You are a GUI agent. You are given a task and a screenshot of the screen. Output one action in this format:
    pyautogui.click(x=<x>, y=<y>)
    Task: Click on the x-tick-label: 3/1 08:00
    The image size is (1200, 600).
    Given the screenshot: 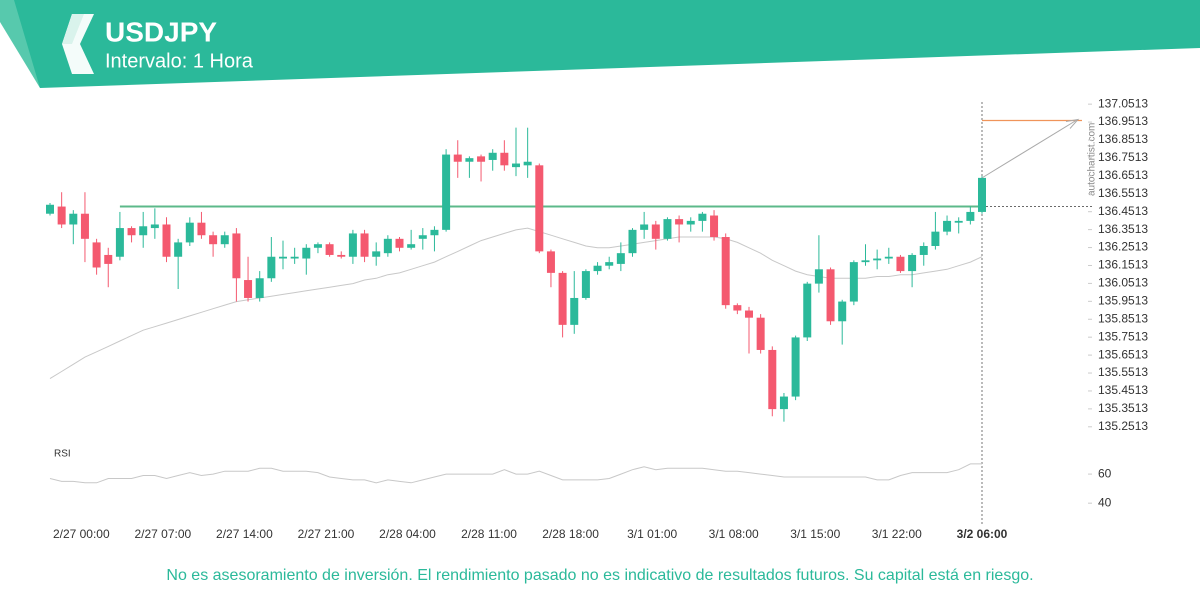 What is the action you would take?
    pyautogui.click(x=734, y=534)
    